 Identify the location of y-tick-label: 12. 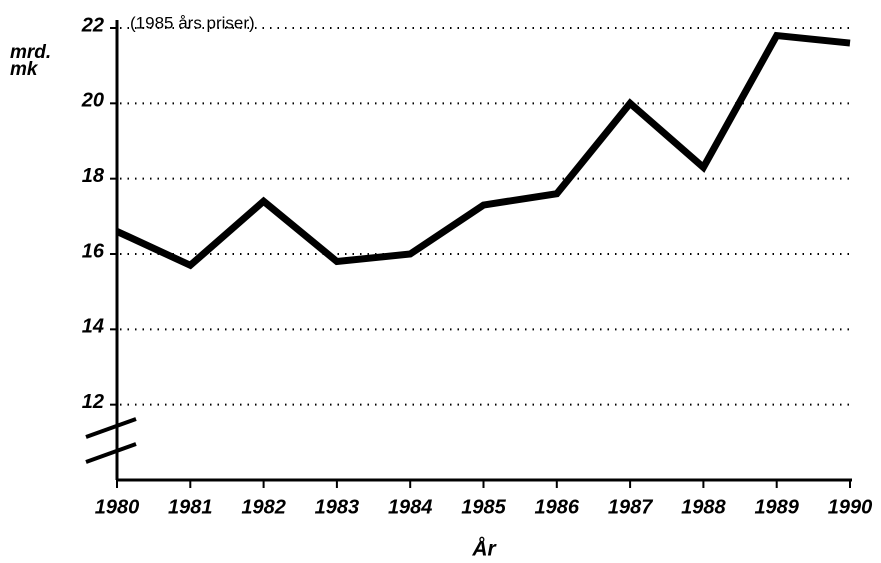
(93, 402).